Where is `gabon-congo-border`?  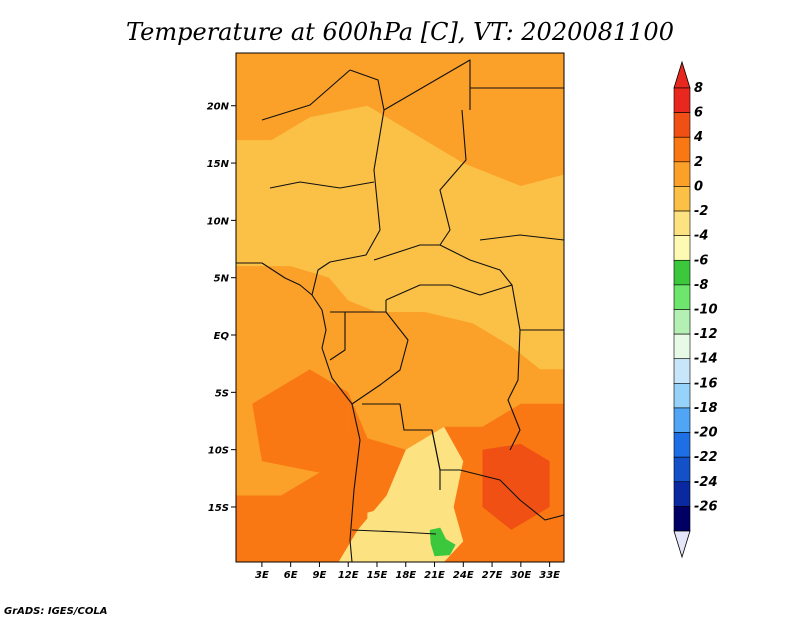 gabon-congo-border is located at coordinates (337, 336).